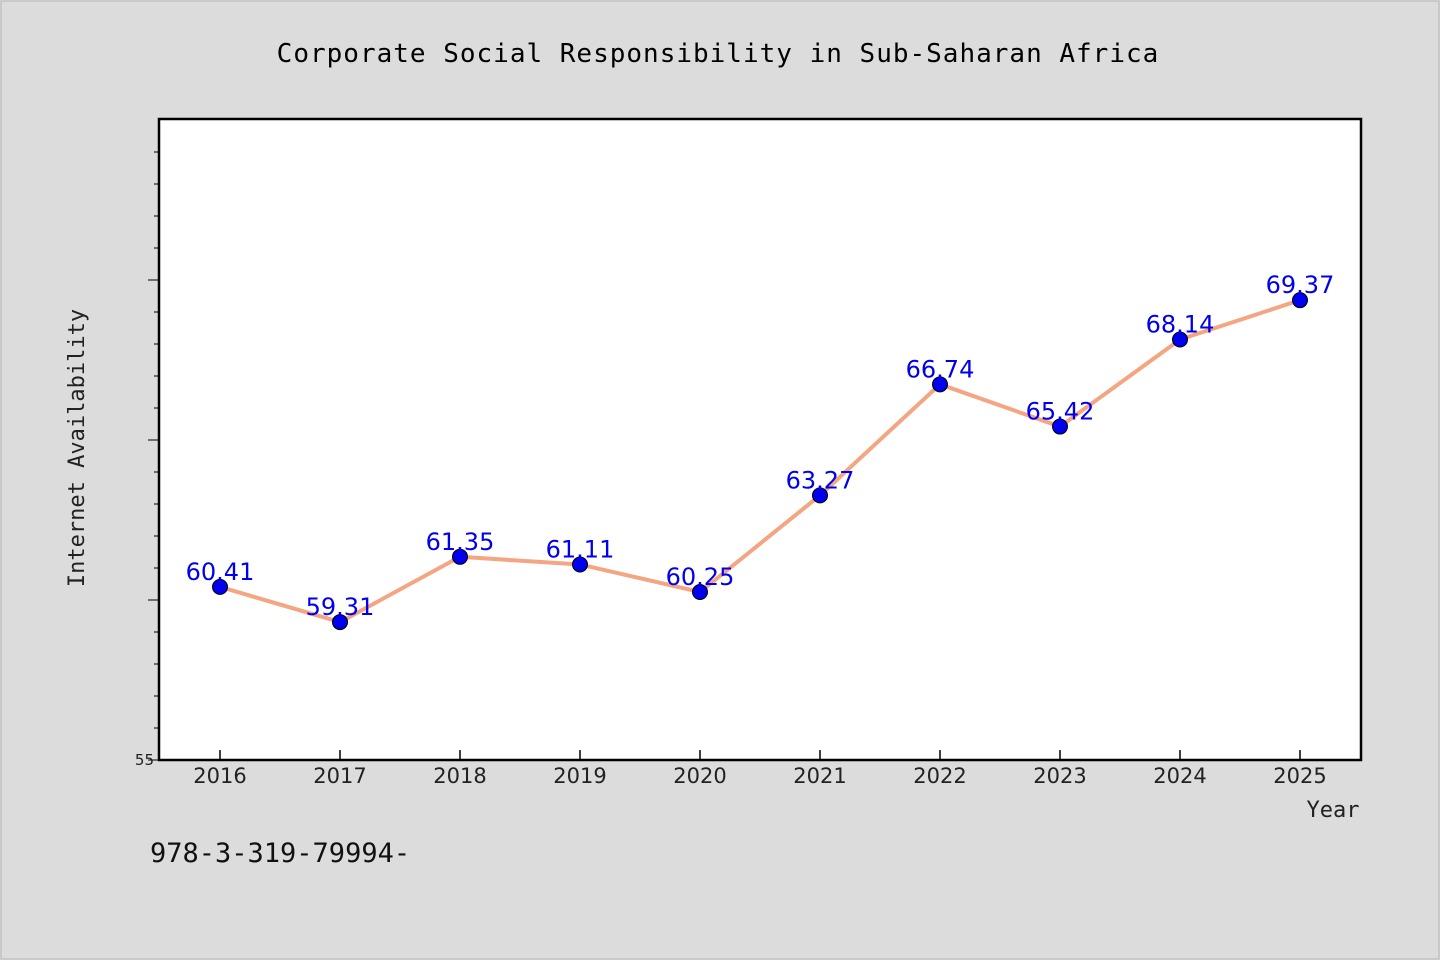 This screenshot has height=960, width=1440. What do you see at coordinates (1300, 285) in the screenshot?
I see `data-label: 69.37` at bounding box center [1300, 285].